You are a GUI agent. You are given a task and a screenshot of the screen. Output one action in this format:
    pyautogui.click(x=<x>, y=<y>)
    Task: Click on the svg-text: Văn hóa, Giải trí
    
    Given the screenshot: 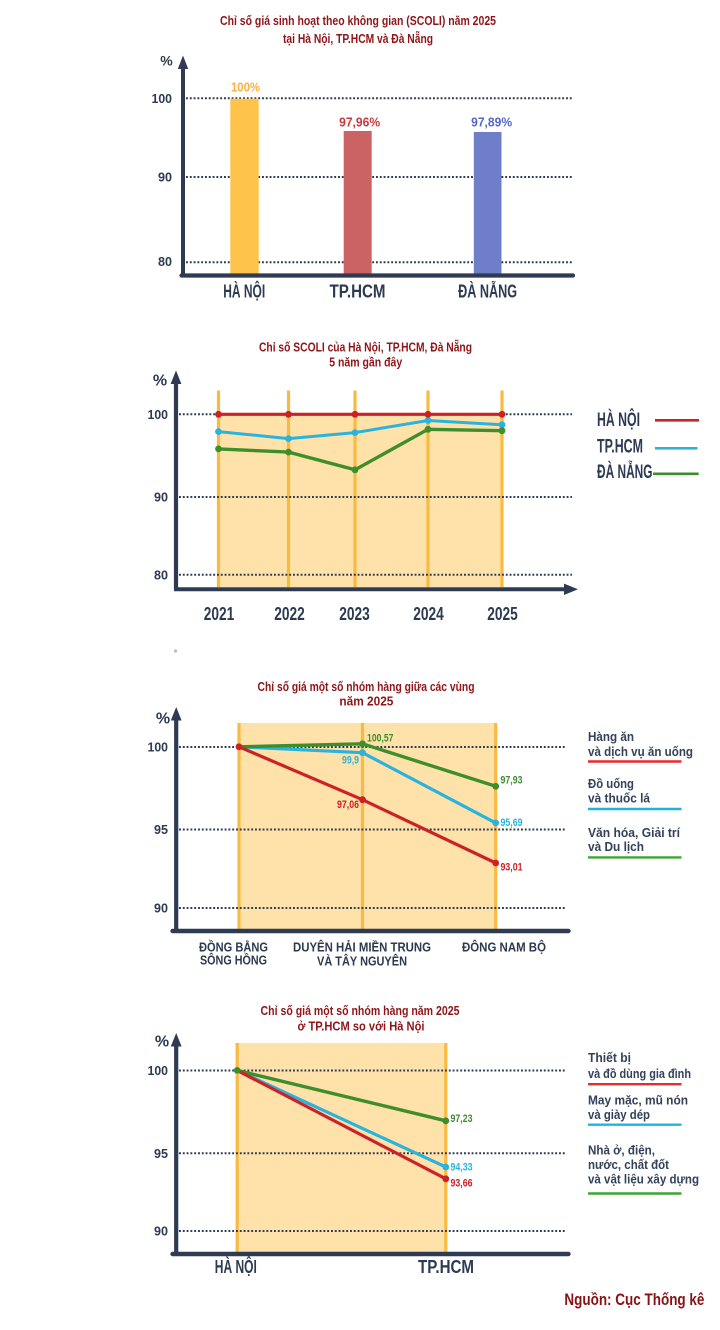 What is the action you would take?
    pyautogui.click(x=634, y=832)
    